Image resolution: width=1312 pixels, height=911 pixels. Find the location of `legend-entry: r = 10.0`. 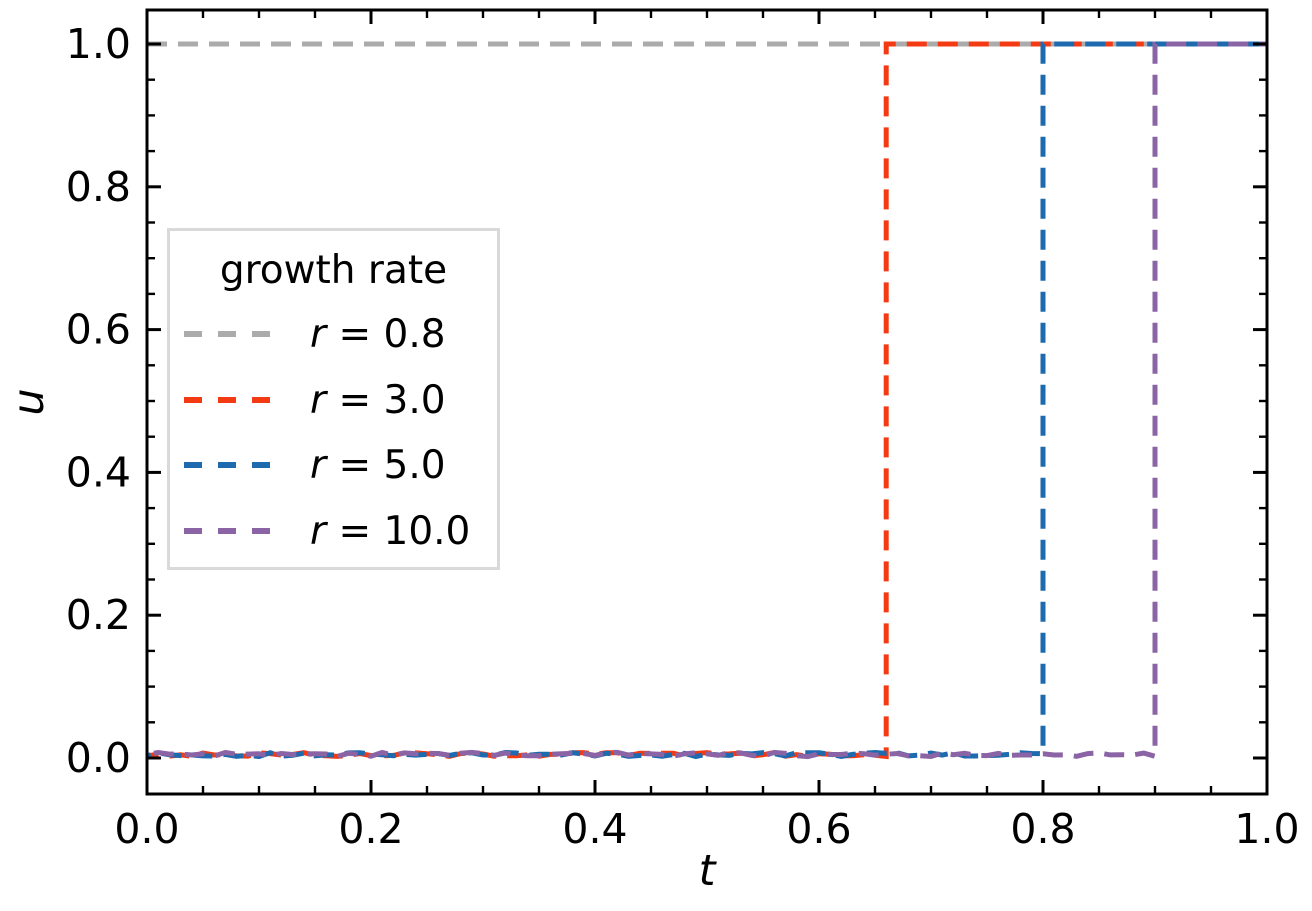

legend-entry: r = 10.0 is located at coordinates (320, 531).